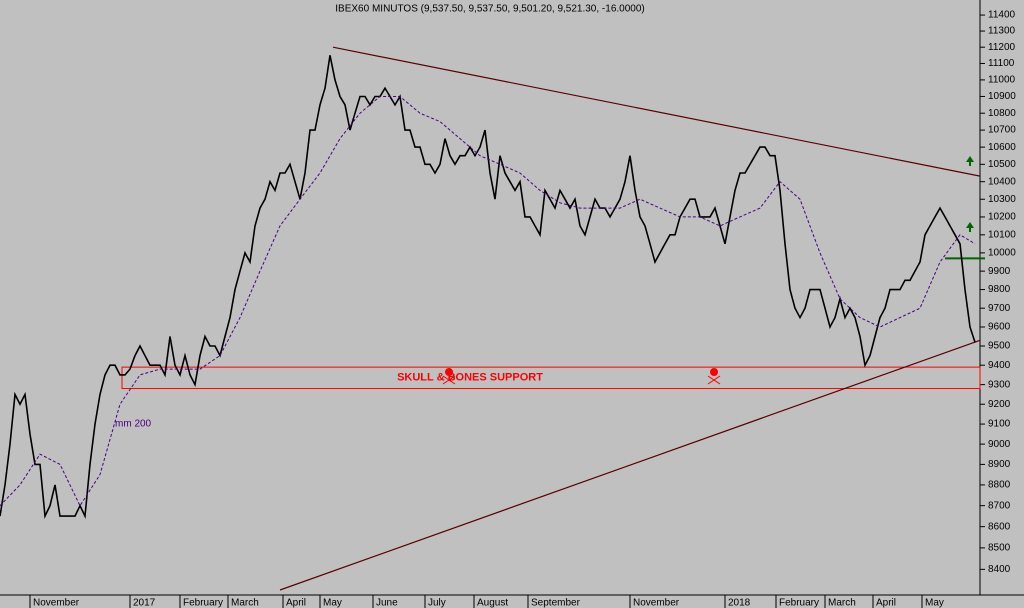 The height and width of the screenshot is (608, 1024). Describe the element at coordinates (999, 271) in the screenshot. I see `y-tick-label: 9900` at that location.